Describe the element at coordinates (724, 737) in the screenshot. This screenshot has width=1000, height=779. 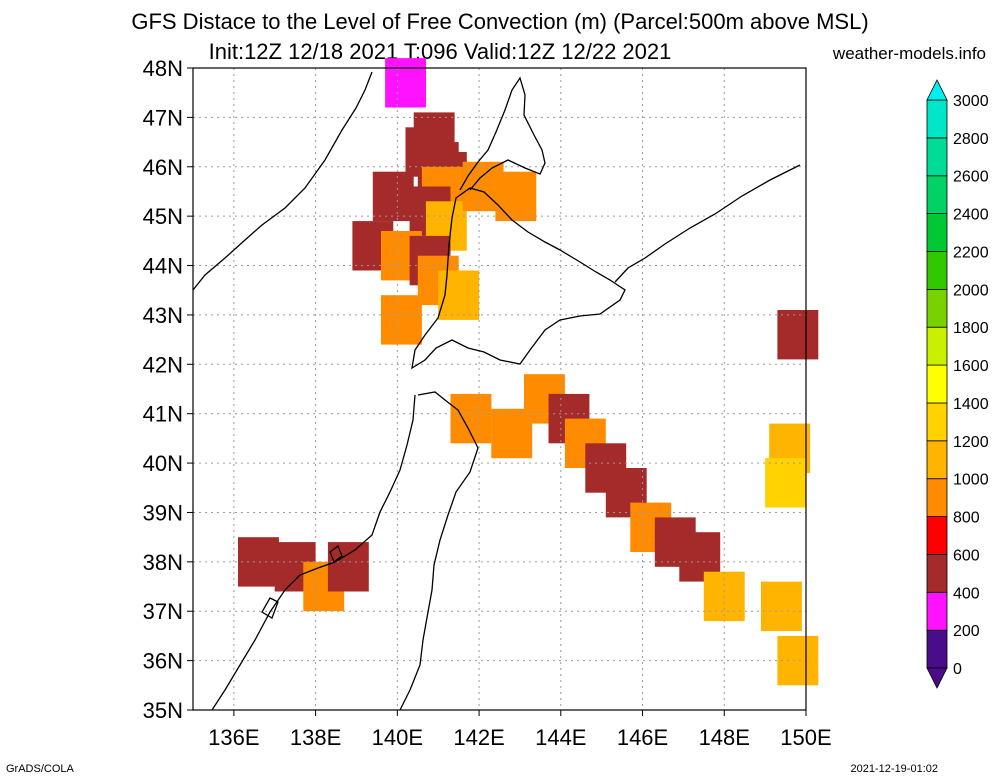
I see `x-tick-label: 148E` at that location.